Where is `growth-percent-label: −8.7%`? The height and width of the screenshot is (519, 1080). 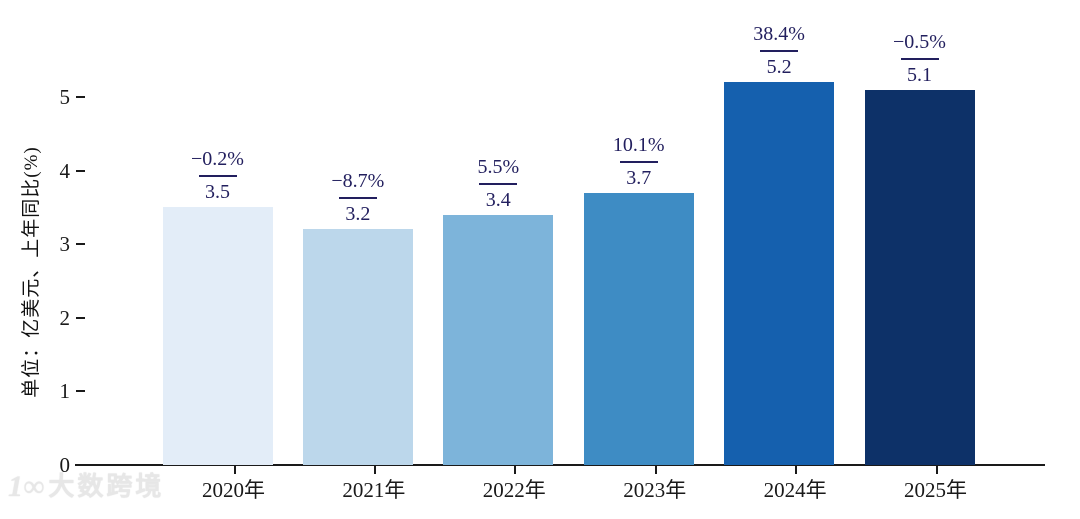 growth-percent-label: −8.7% is located at coordinates (358, 181).